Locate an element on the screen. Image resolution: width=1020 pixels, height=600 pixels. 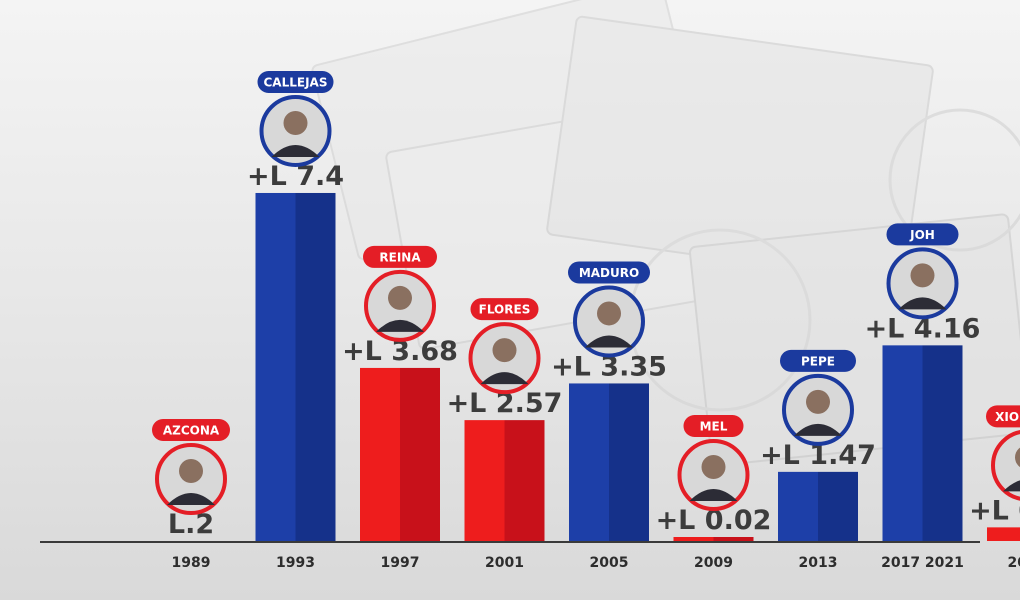
president-name: XIOMARA is located at coordinates (1007, 417).